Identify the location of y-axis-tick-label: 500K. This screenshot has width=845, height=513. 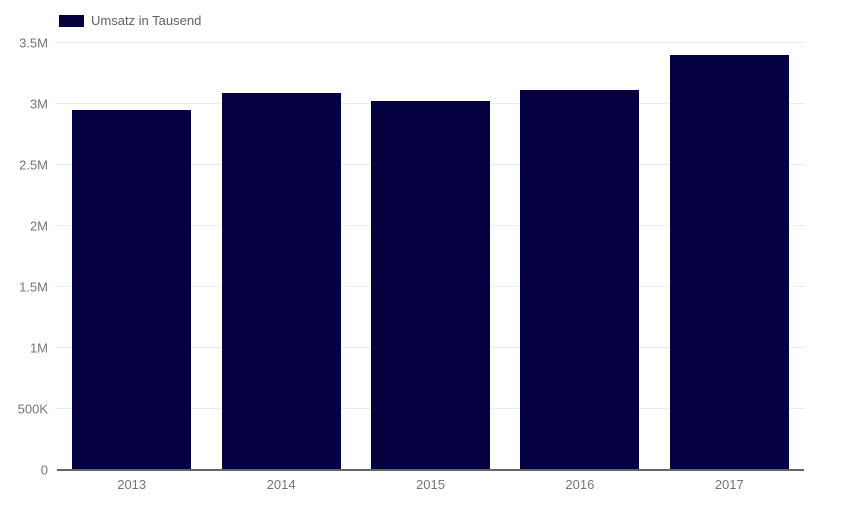
(32, 409).